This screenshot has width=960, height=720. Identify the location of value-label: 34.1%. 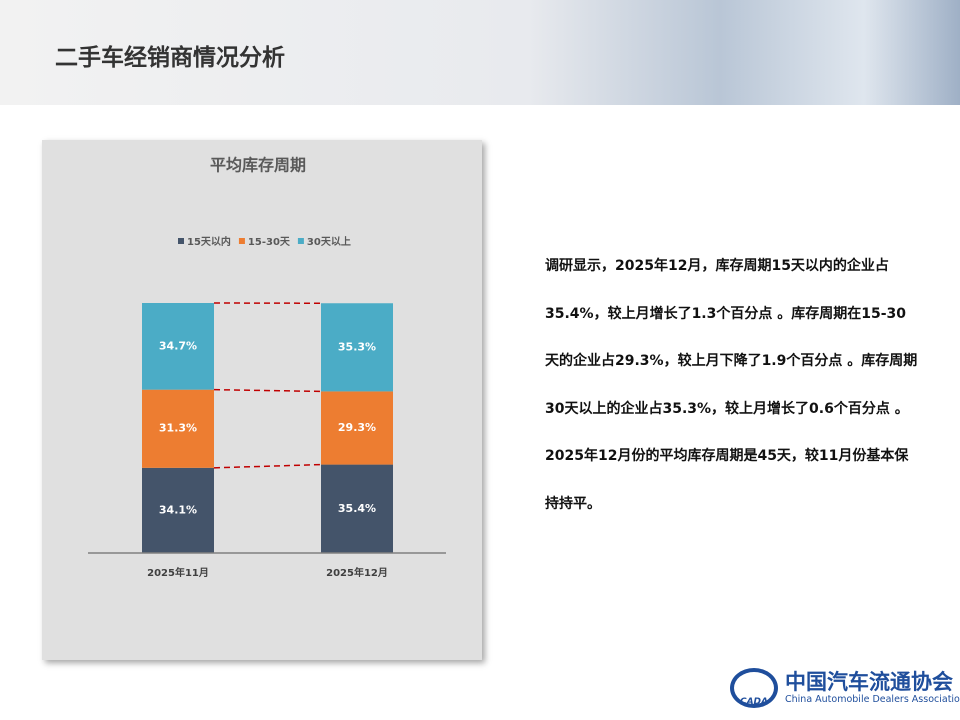
(178, 509).